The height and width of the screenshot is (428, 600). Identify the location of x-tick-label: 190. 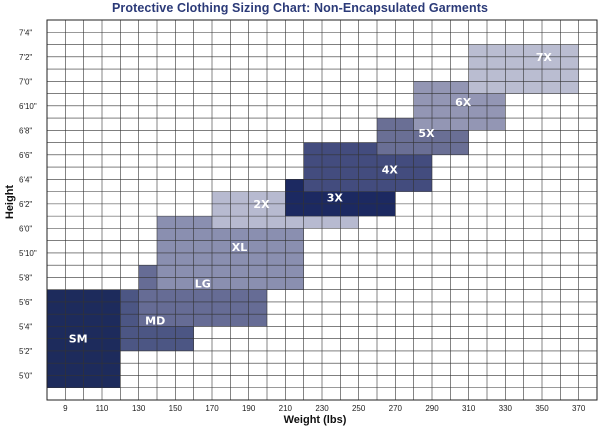
(249, 408).